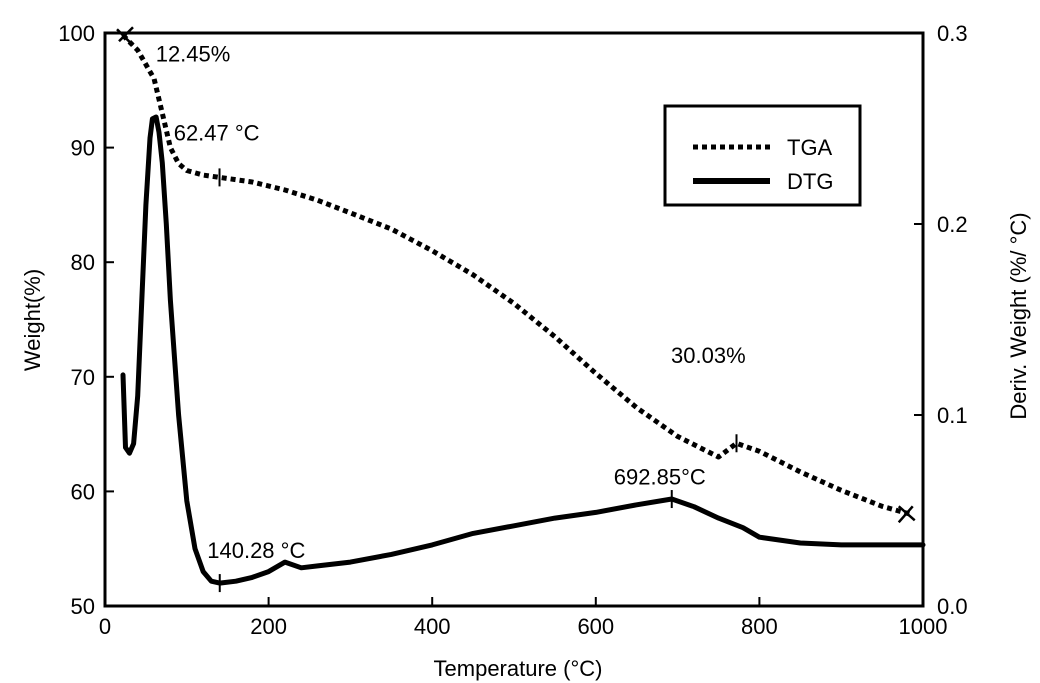 The width and height of the screenshot is (1040, 683). What do you see at coordinates (83, 148) in the screenshot?
I see `y-left-tick-label: 90` at bounding box center [83, 148].